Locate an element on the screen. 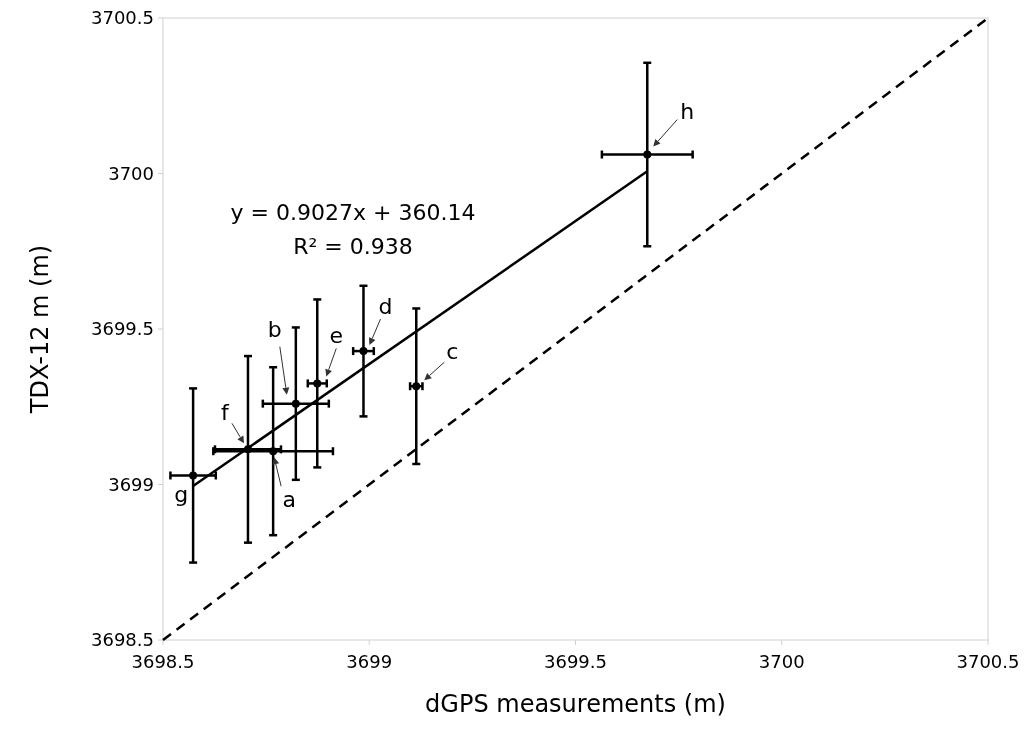  y-tick-label: 3700 is located at coordinates (131, 173).